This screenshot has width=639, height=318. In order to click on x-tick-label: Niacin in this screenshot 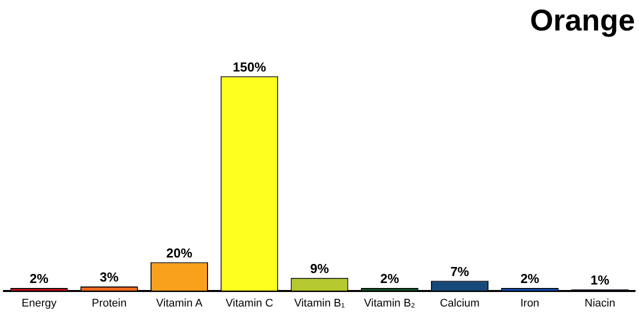, I will do `click(600, 303)`.